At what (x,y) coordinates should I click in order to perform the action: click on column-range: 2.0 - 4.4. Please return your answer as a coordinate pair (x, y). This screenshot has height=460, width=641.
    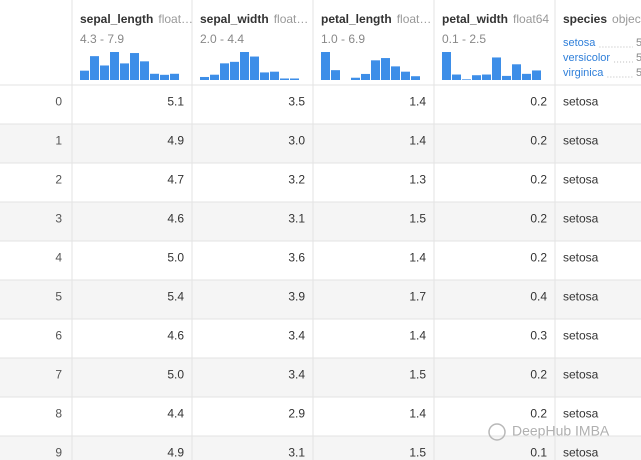
    Looking at the image, I should click on (222, 39).